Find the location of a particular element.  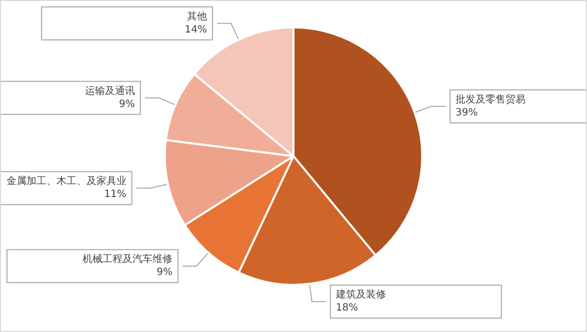

data-label: 11% is located at coordinates (115, 194).